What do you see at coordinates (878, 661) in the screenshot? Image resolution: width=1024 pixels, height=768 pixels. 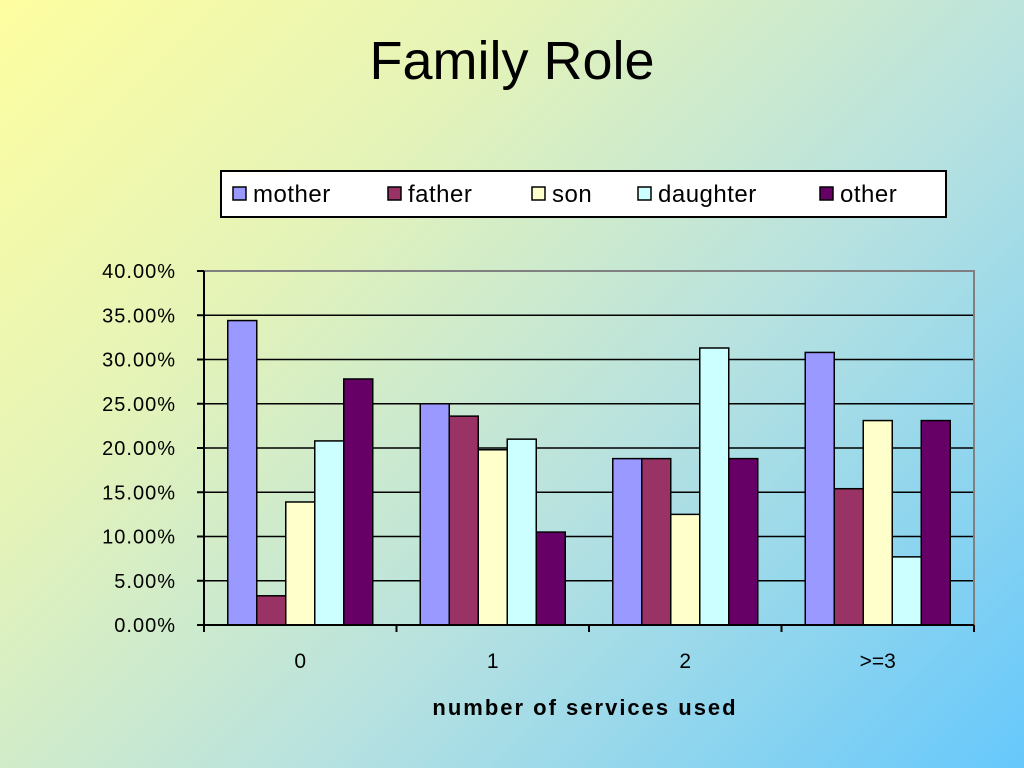 I see `x-tick-label: >=3` at bounding box center [878, 661].